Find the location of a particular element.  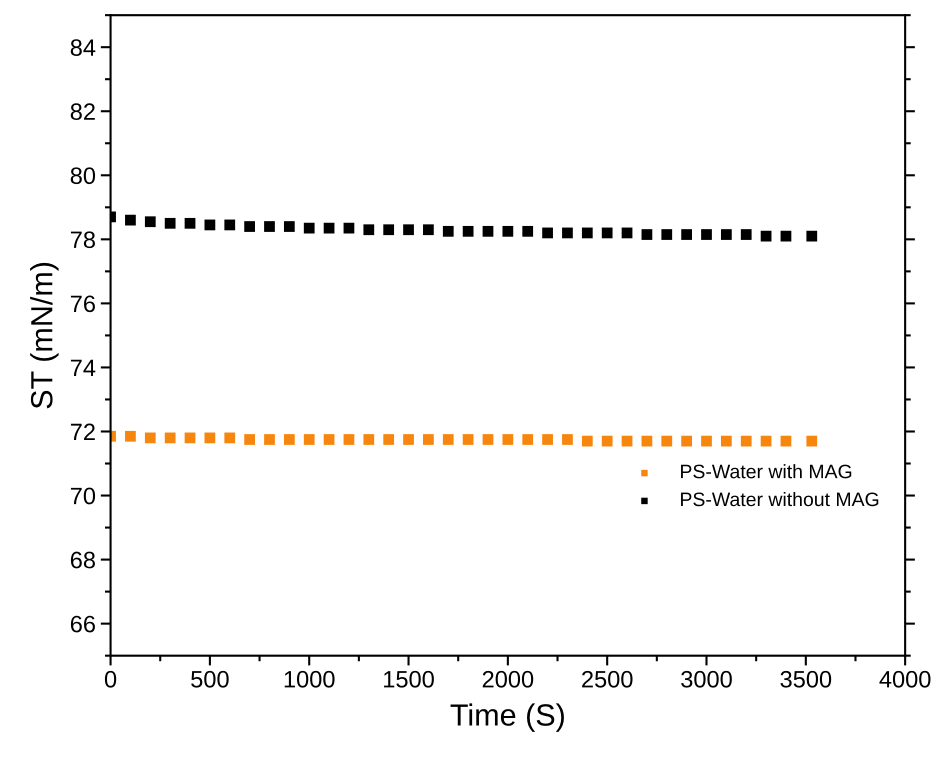

y-tick-label: 80 is located at coordinates (83, 175).